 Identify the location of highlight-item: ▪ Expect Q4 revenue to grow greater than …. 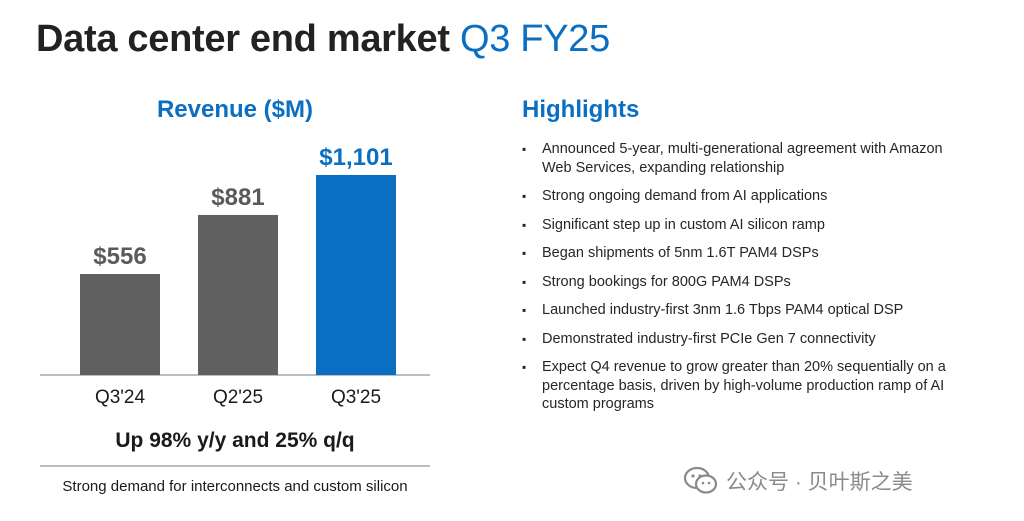
(745, 386).